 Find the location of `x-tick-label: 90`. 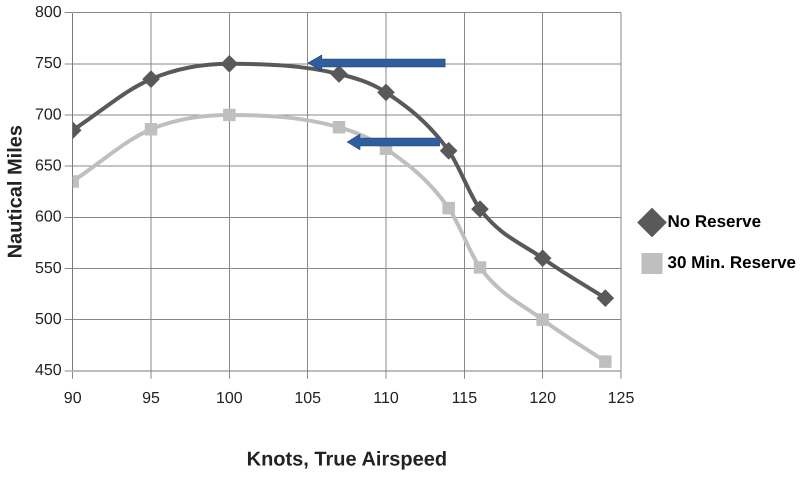

x-tick-label: 90 is located at coordinates (73, 398).